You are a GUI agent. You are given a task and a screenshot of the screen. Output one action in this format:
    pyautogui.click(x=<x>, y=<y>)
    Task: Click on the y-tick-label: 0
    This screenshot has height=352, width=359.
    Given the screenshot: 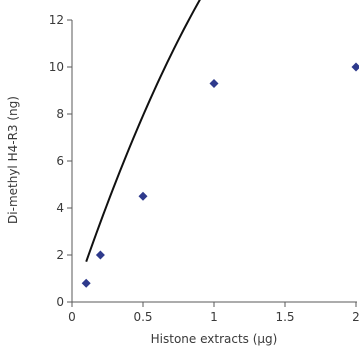 What is the action you would take?
    pyautogui.click(x=60, y=302)
    